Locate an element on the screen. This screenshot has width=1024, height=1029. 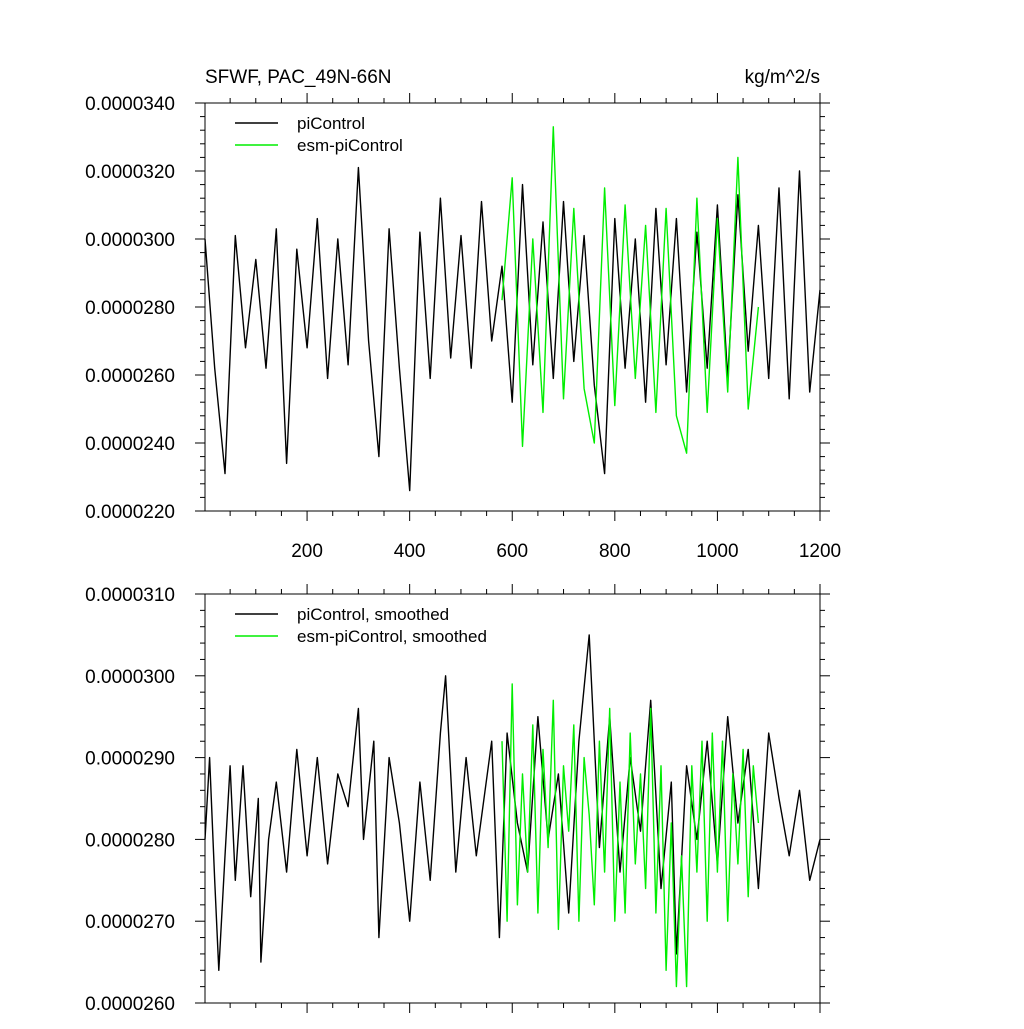
units-label: kg/m^2/s is located at coordinates (782, 77).